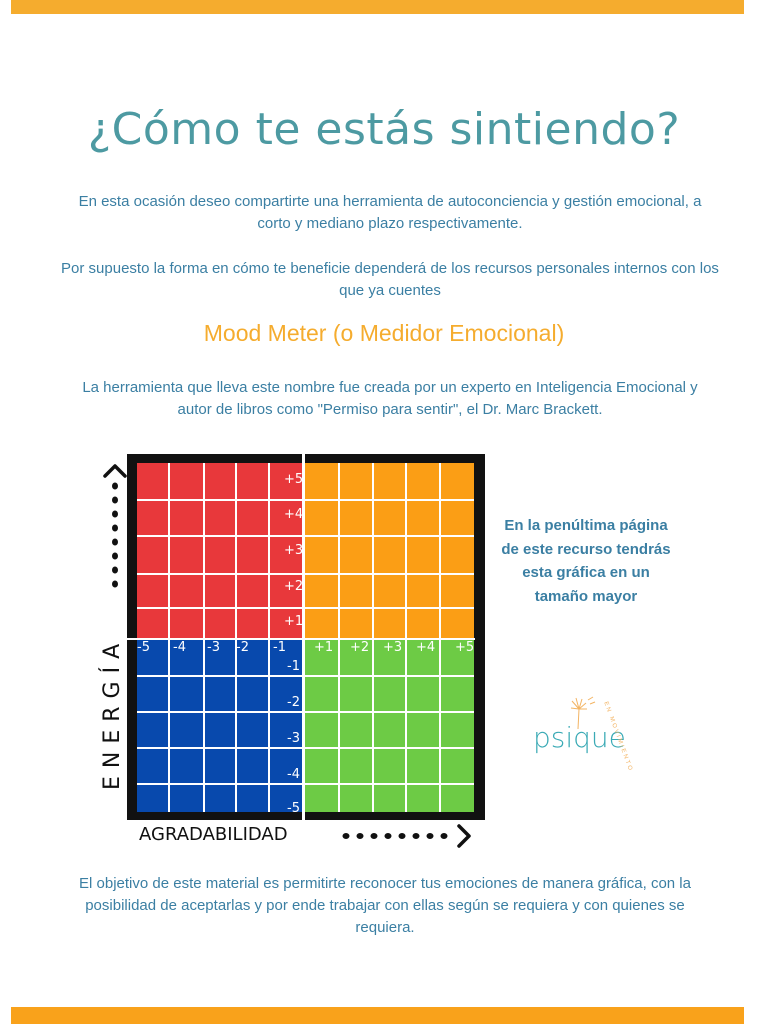 The image size is (768, 1024). I want to click on x-tick: -1, so click(279, 647).